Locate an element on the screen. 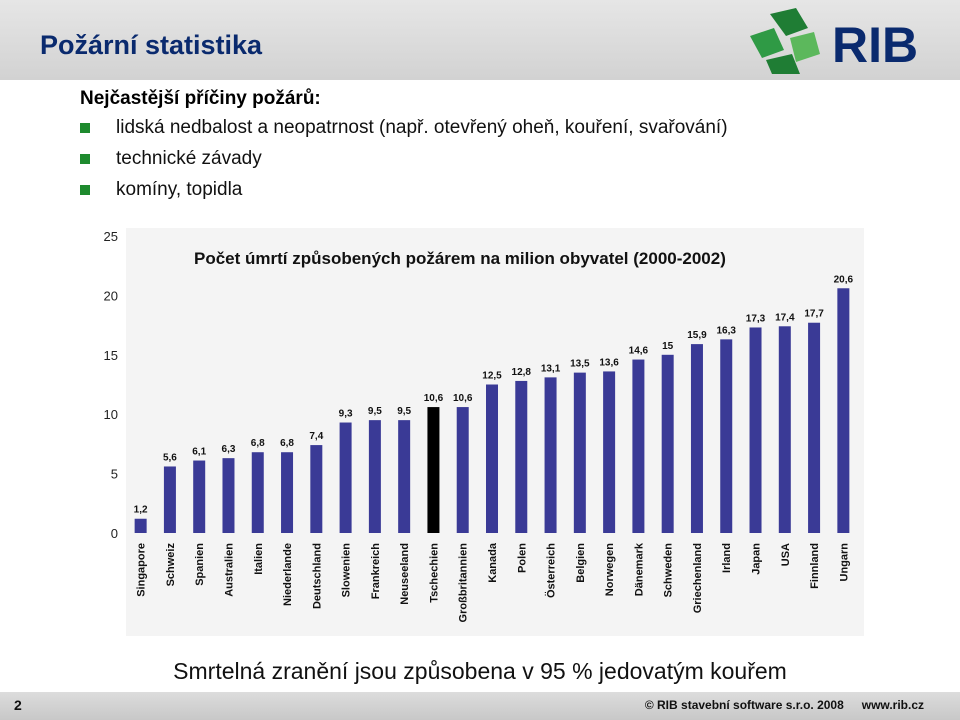 Image resolution: width=960 pixels, height=720 pixels. data-label: 16,3 is located at coordinates (727, 330).